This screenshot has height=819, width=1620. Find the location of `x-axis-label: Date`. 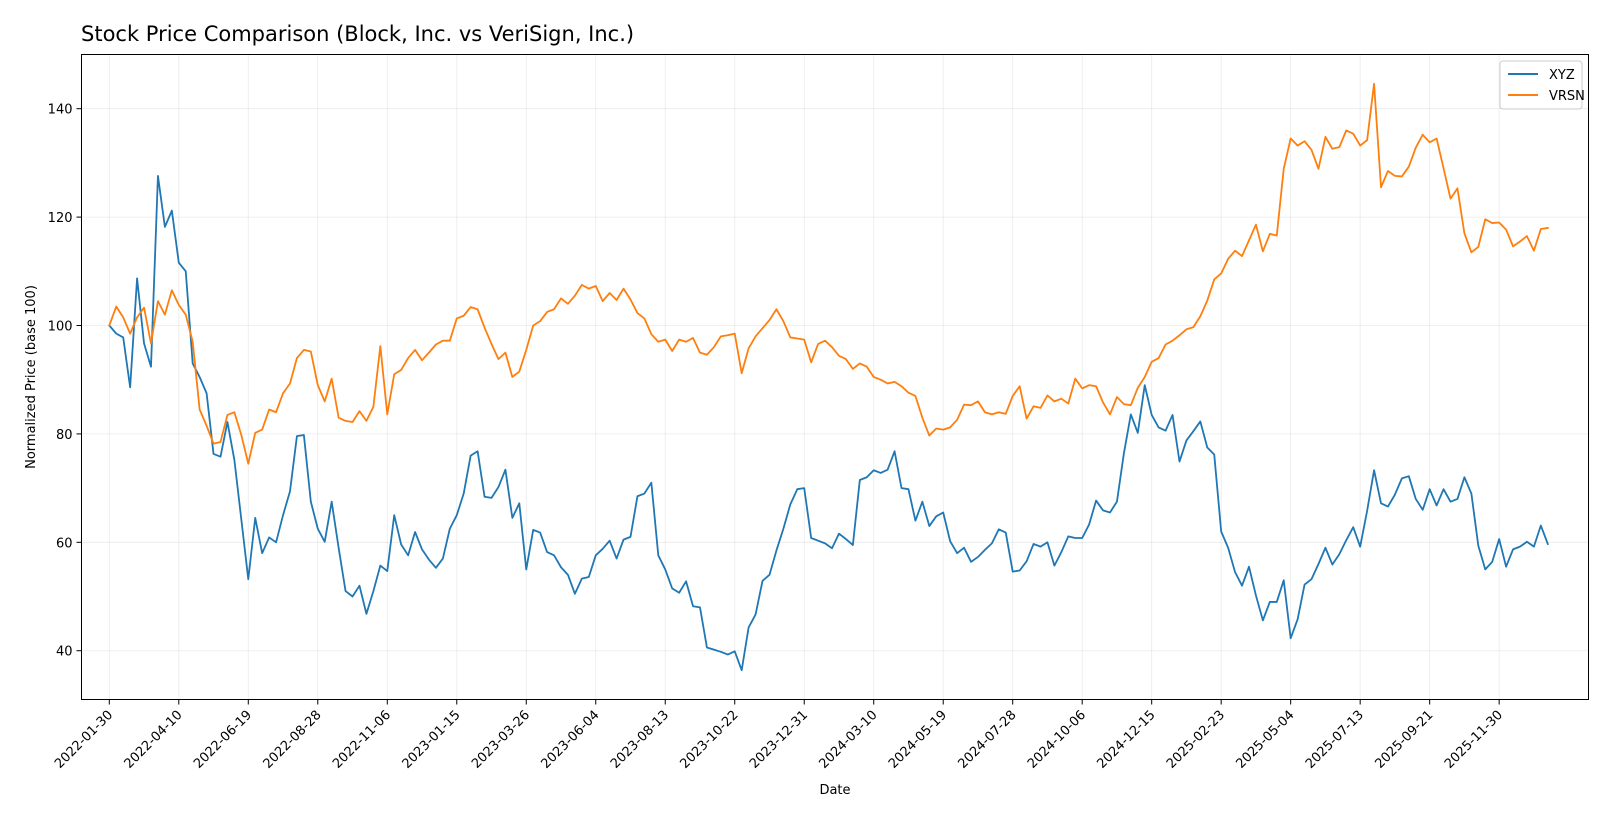

x-axis-label: Date is located at coordinates (834, 790).